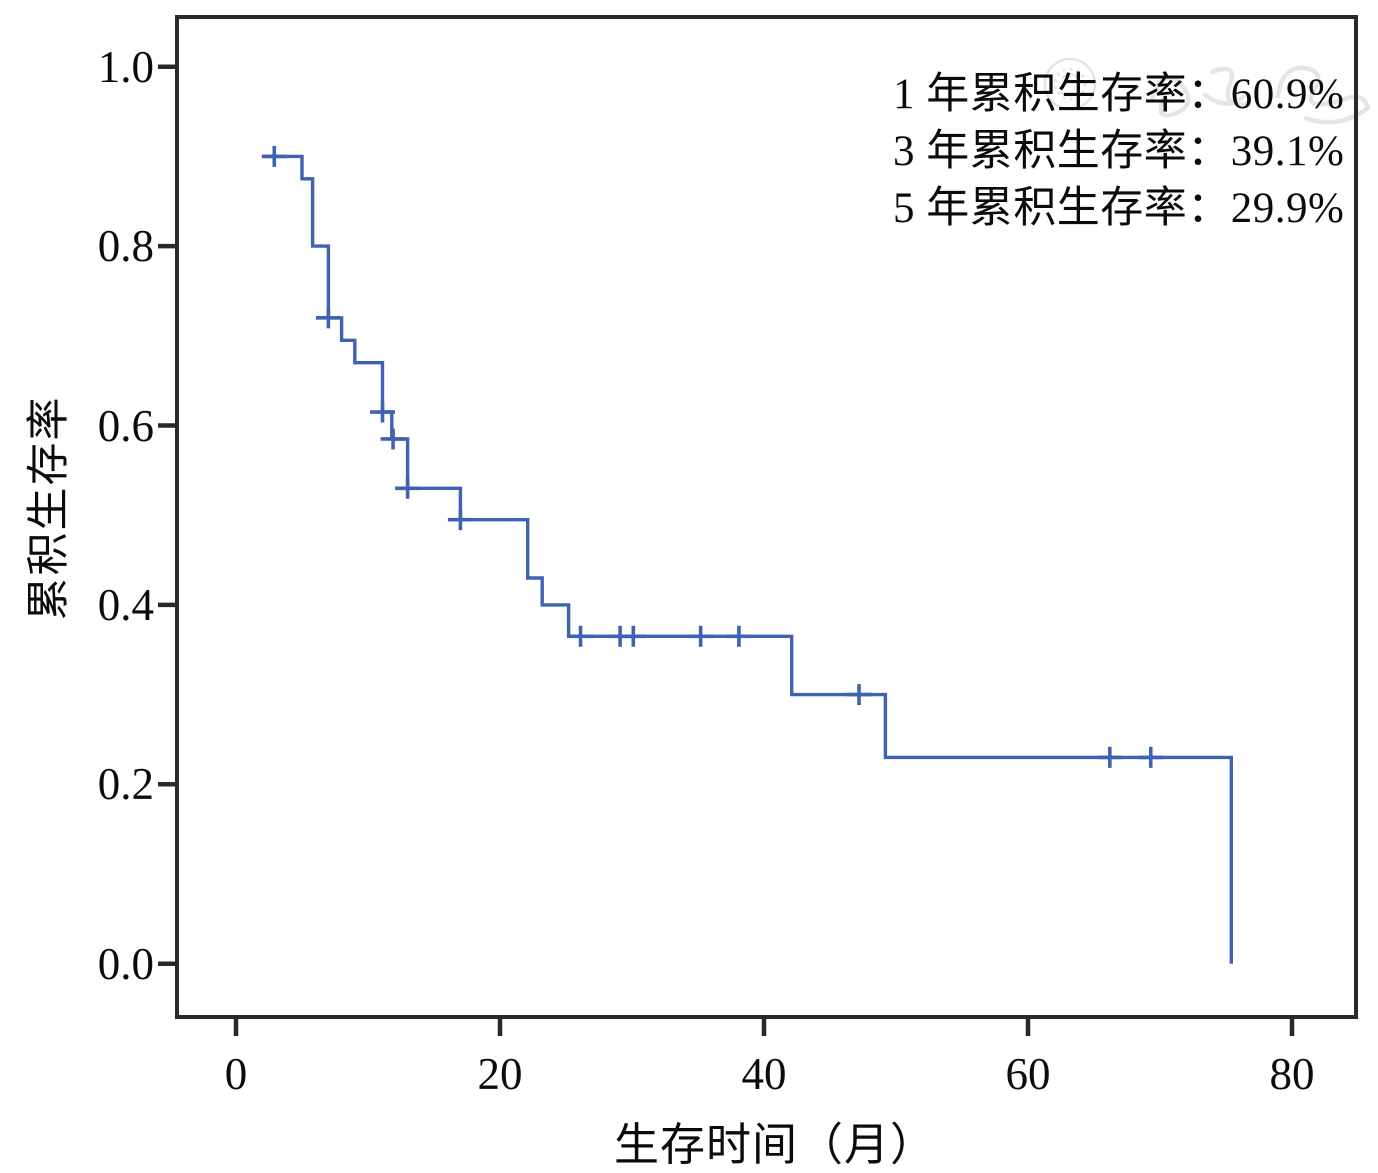  What do you see at coordinates (1292, 1074) in the screenshot?
I see `x-tick-label: 80` at bounding box center [1292, 1074].